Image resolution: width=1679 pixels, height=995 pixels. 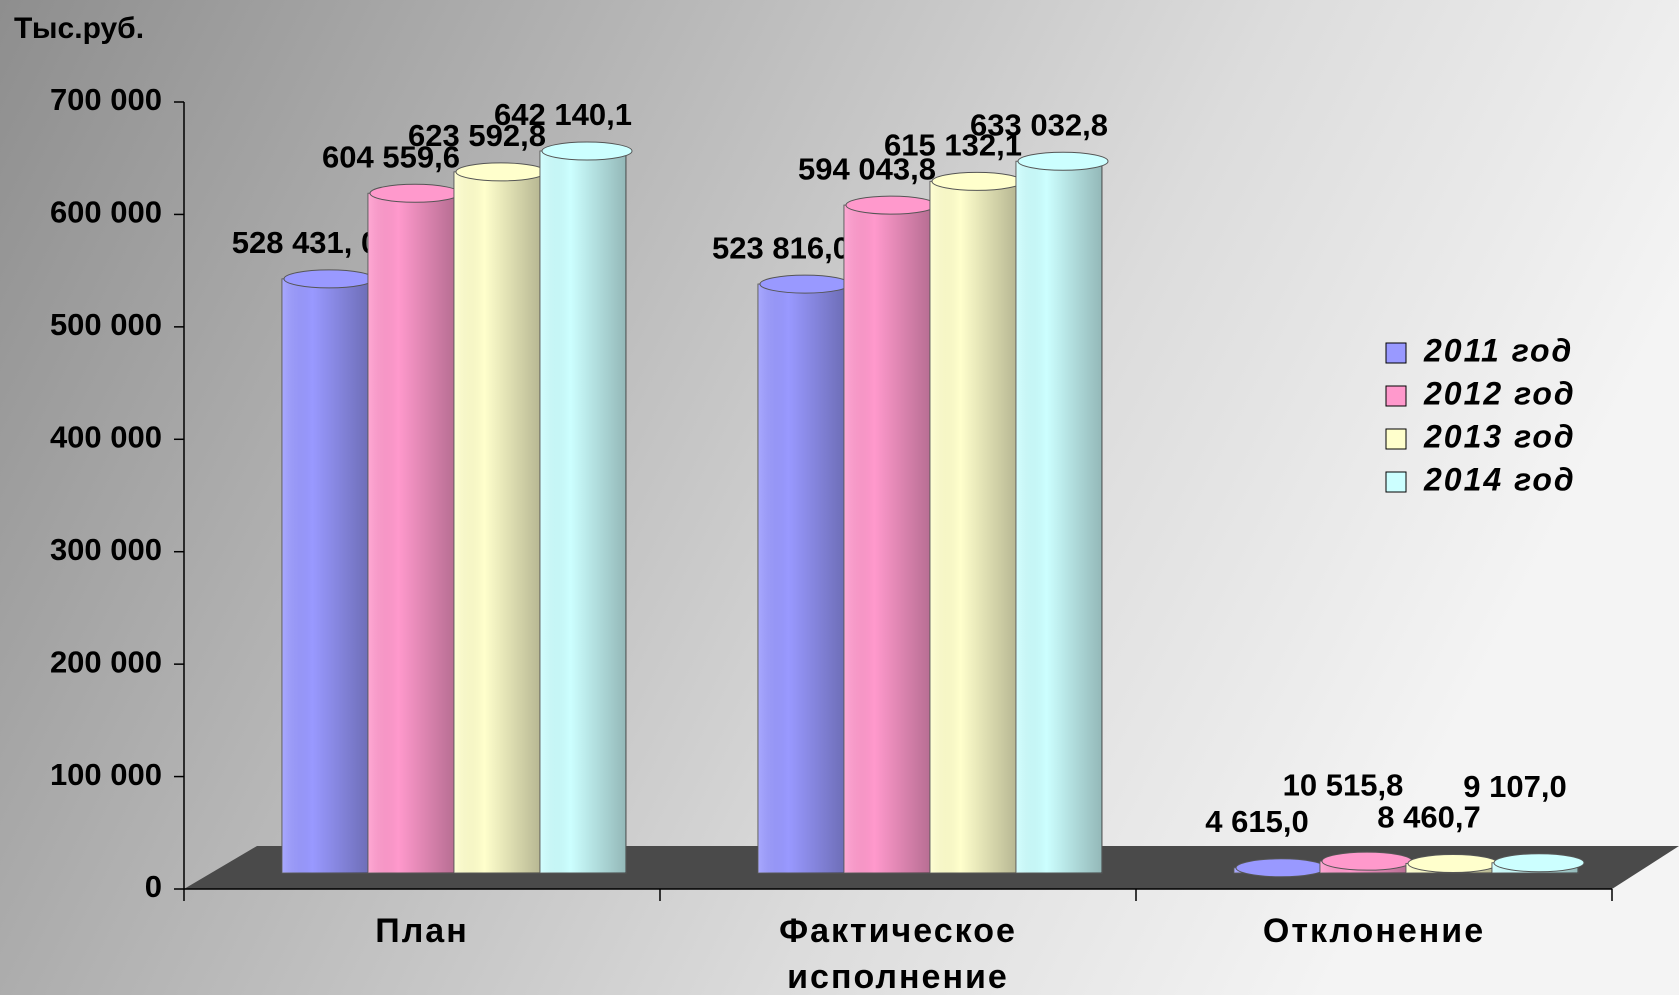 I want to click on value-label: 615 132,1, so click(x=953, y=145).